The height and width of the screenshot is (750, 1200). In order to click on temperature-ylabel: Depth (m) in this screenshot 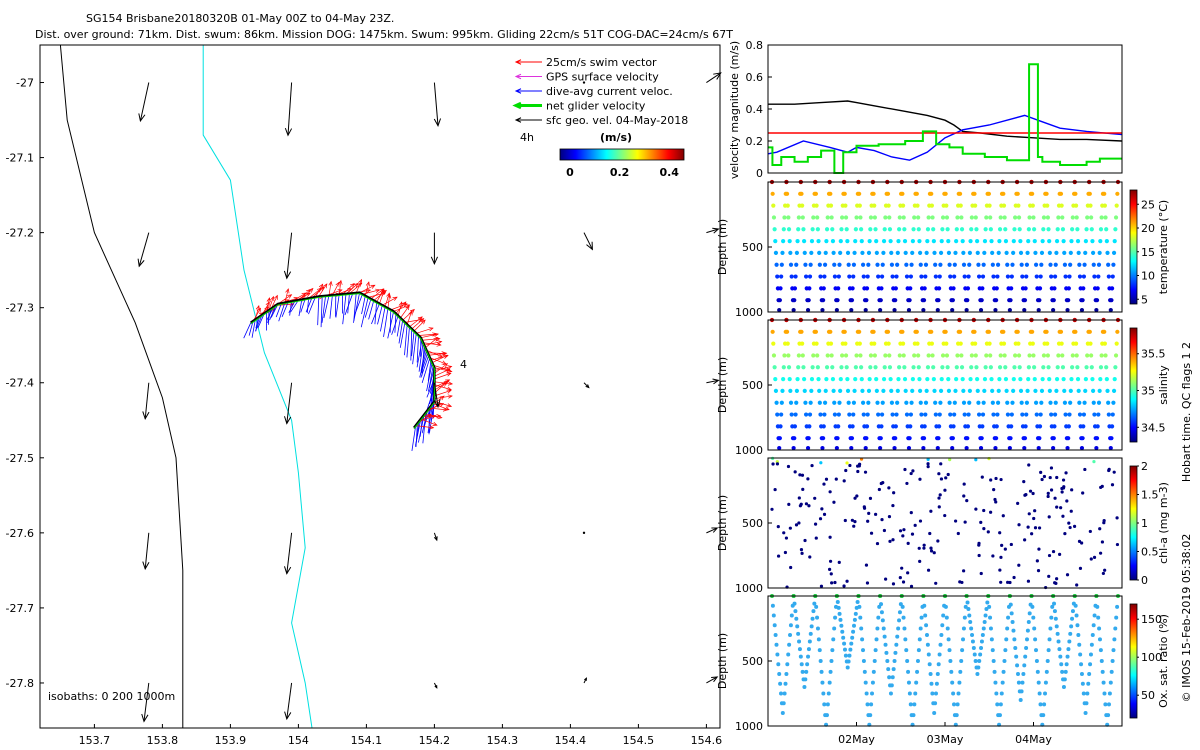, I will do `click(722, 247)`.